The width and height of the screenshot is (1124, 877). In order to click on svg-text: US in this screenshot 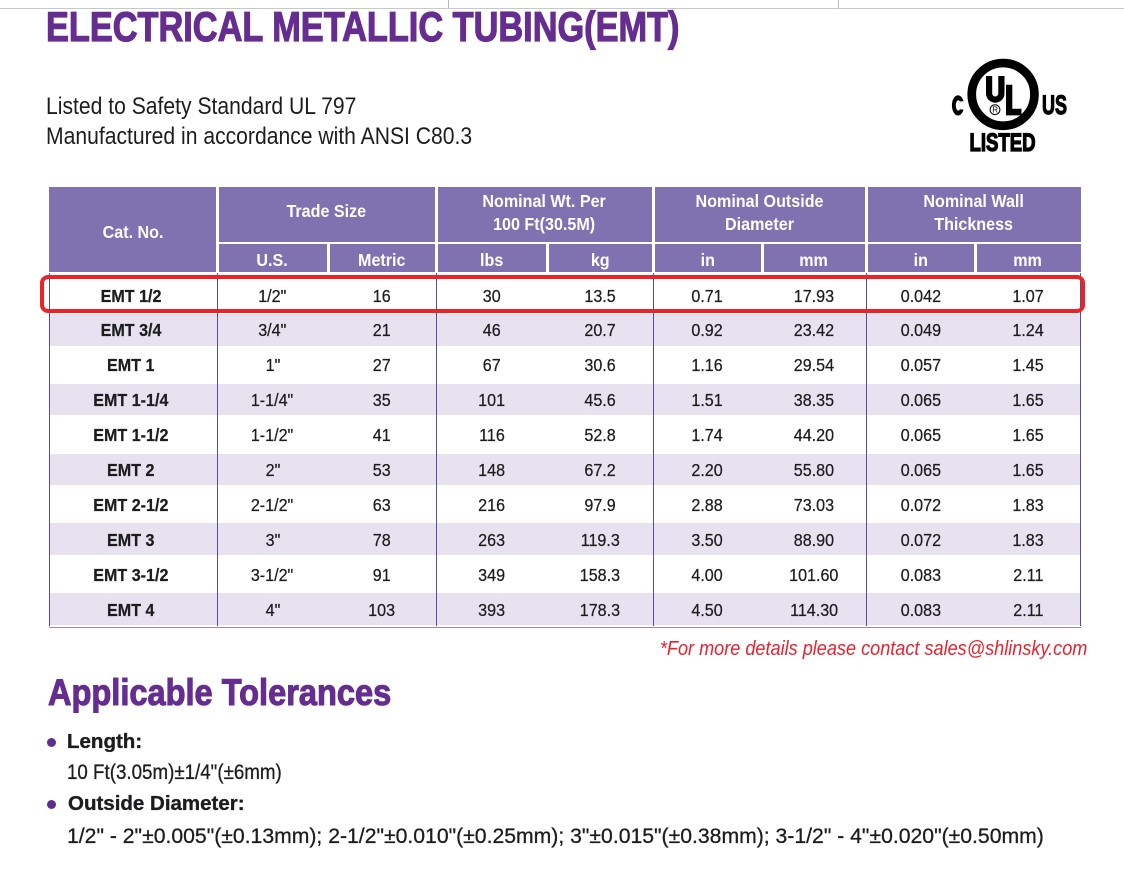, I will do `click(1054, 105)`.